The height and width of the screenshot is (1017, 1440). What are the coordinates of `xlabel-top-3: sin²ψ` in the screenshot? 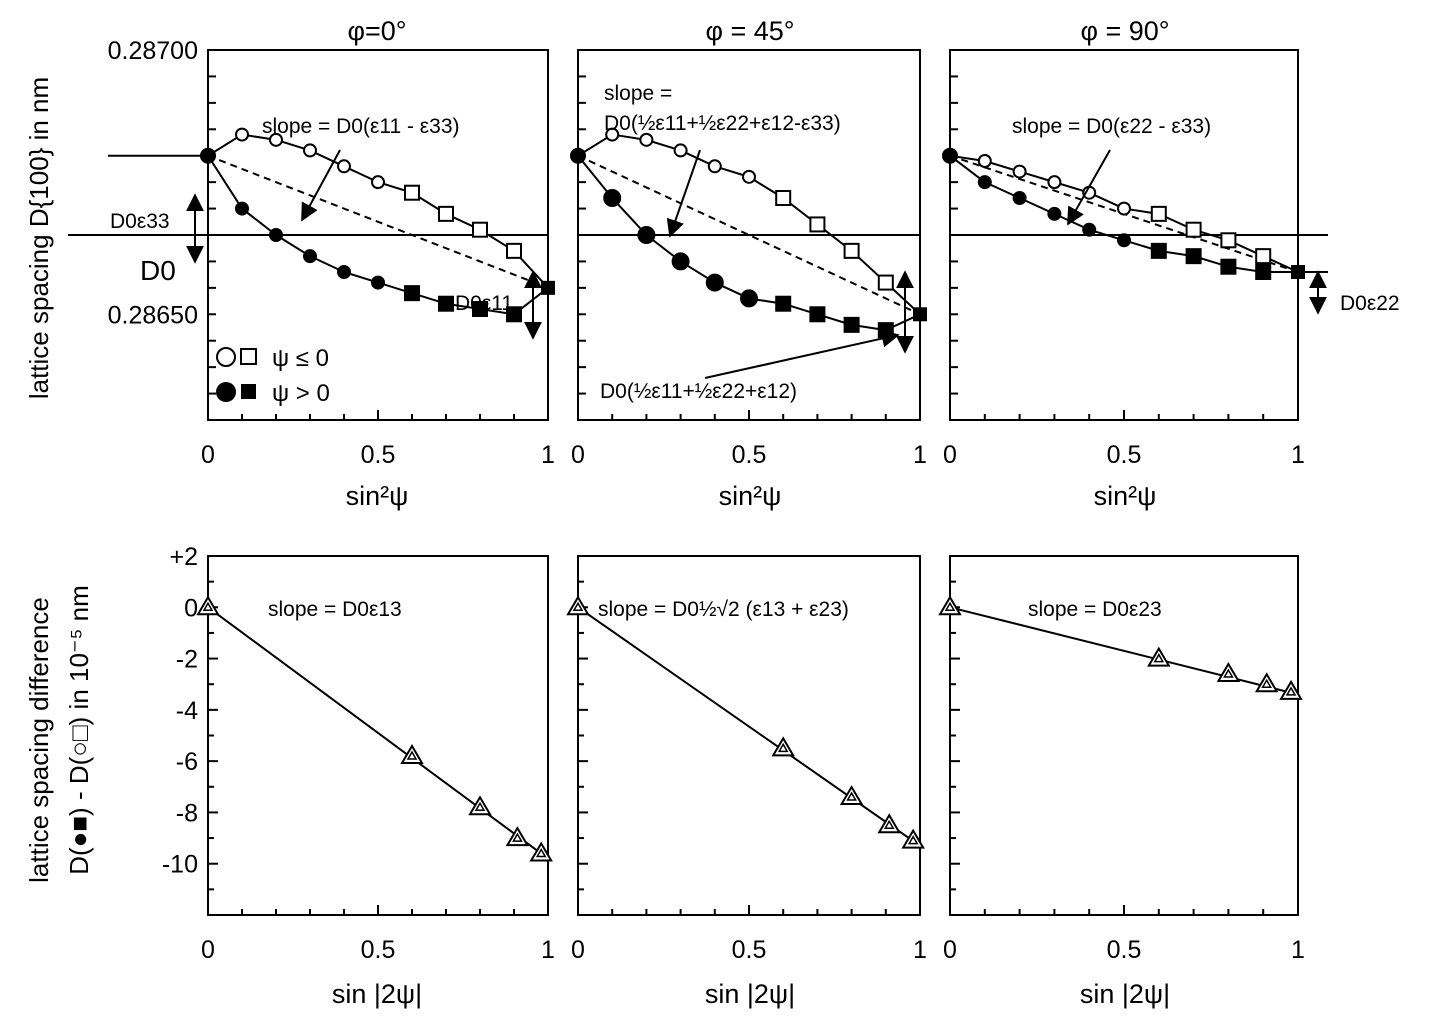 It's located at (1125, 496).